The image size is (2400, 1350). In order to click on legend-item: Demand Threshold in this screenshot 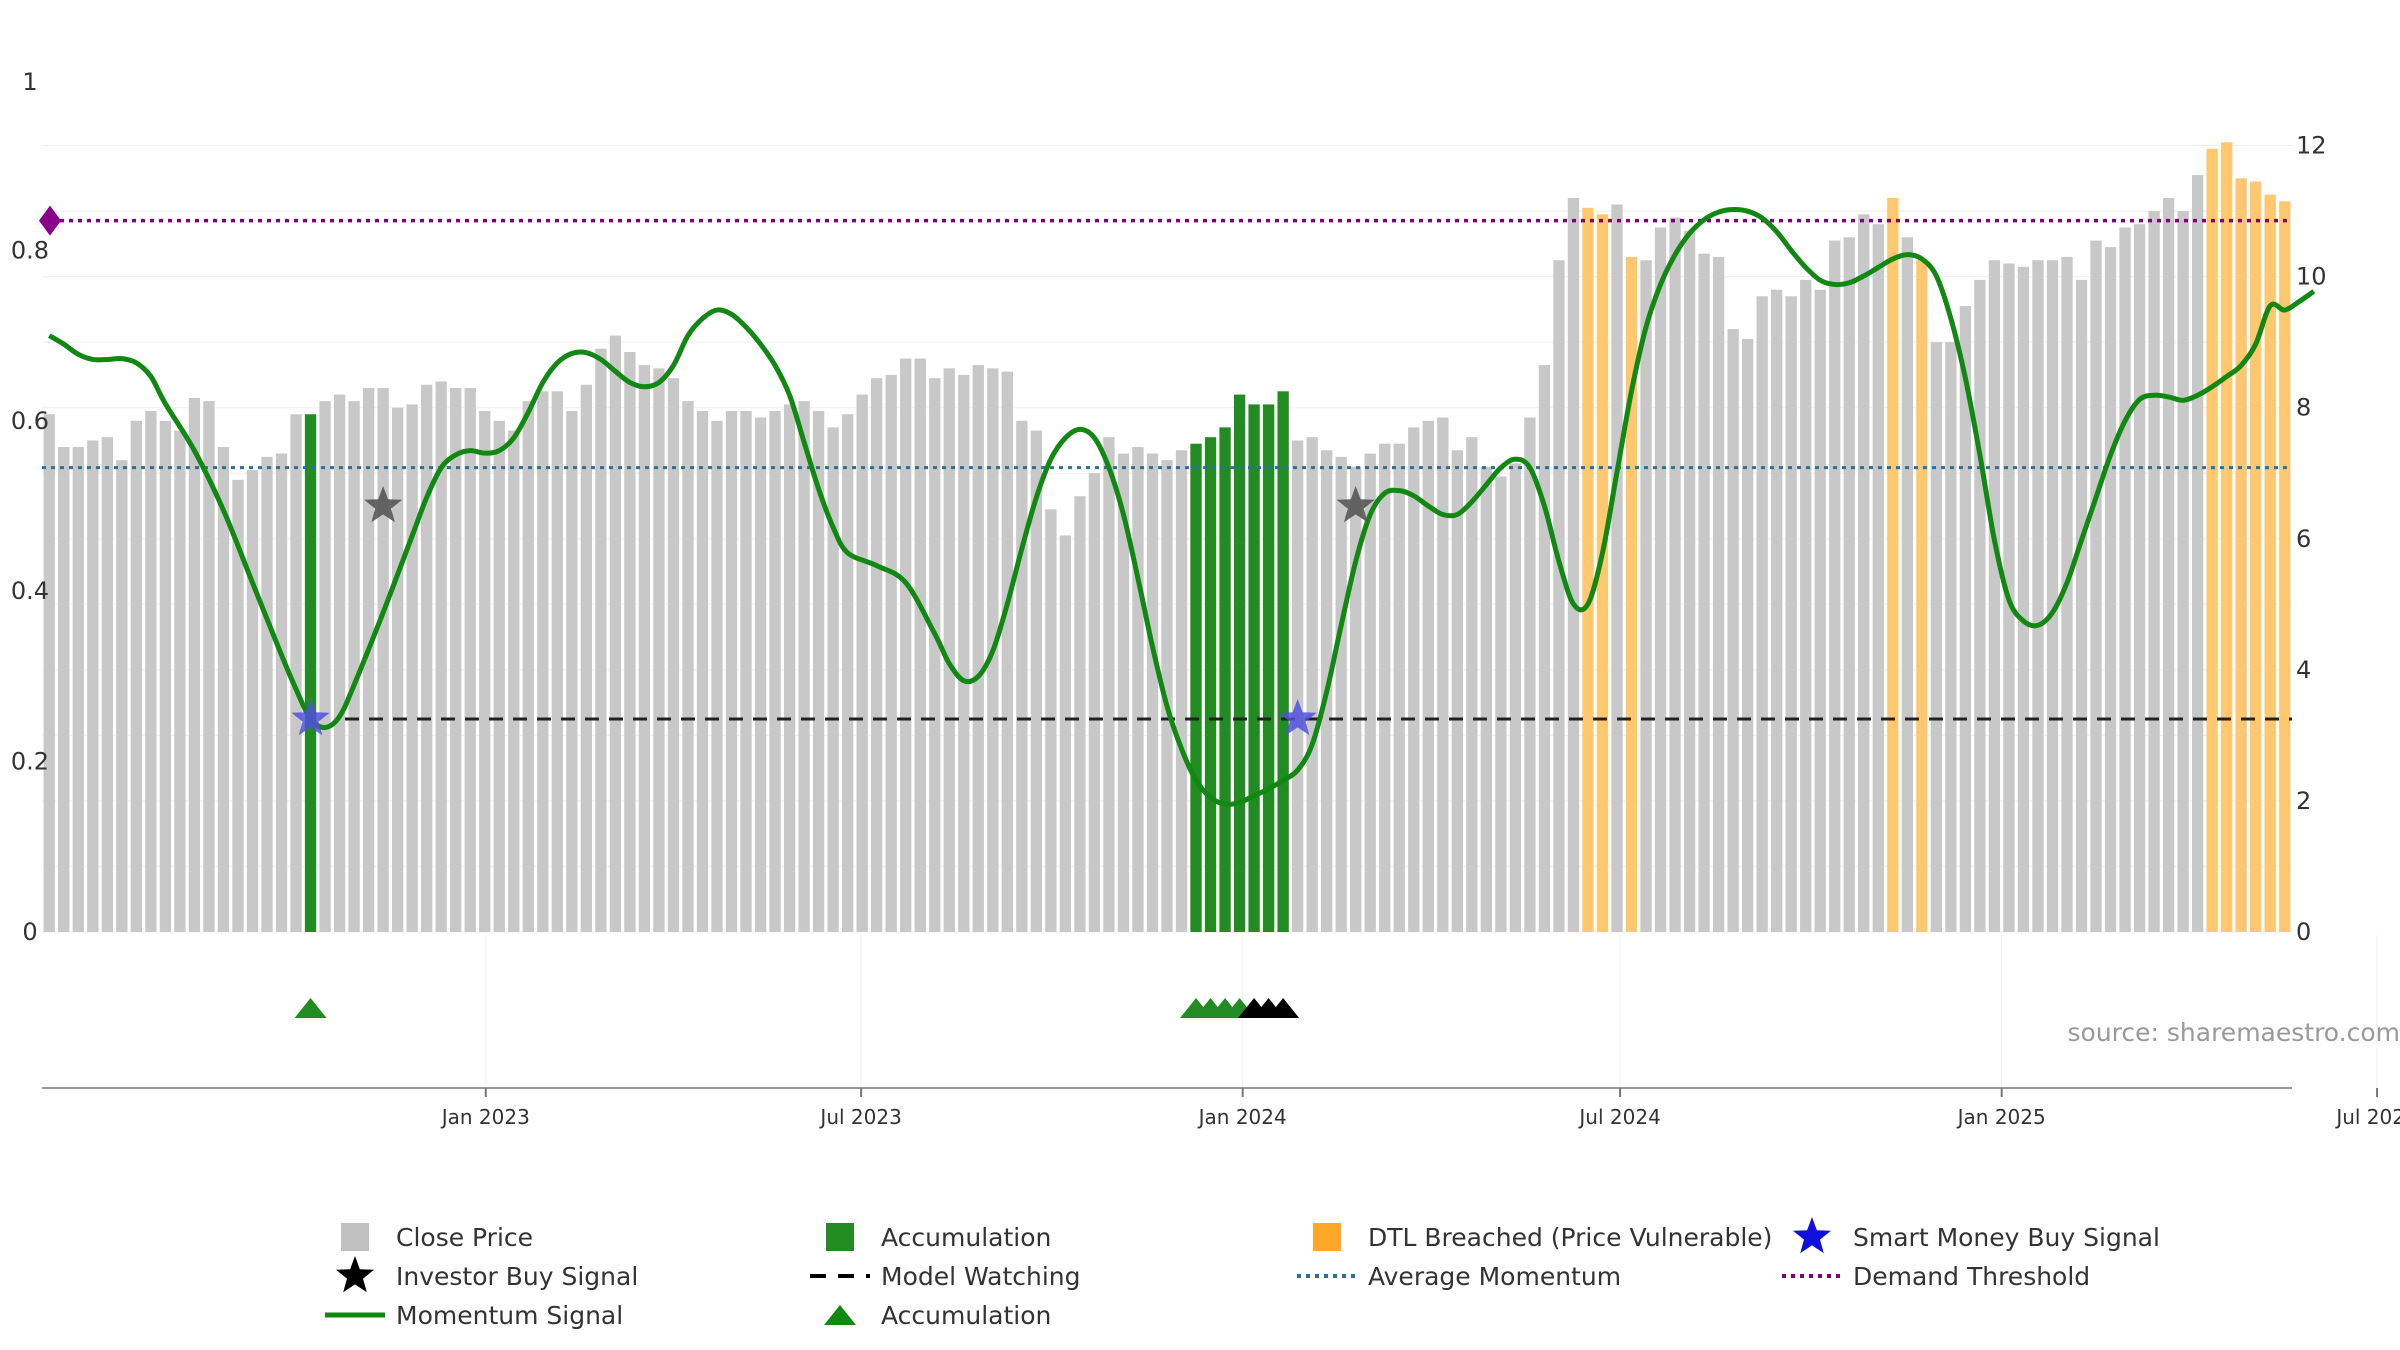, I will do `click(1936, 1276)`.